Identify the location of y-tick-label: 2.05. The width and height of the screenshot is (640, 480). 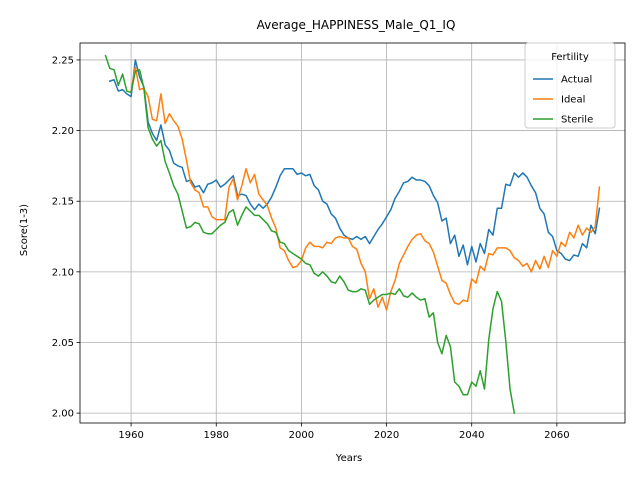
(63, 343).